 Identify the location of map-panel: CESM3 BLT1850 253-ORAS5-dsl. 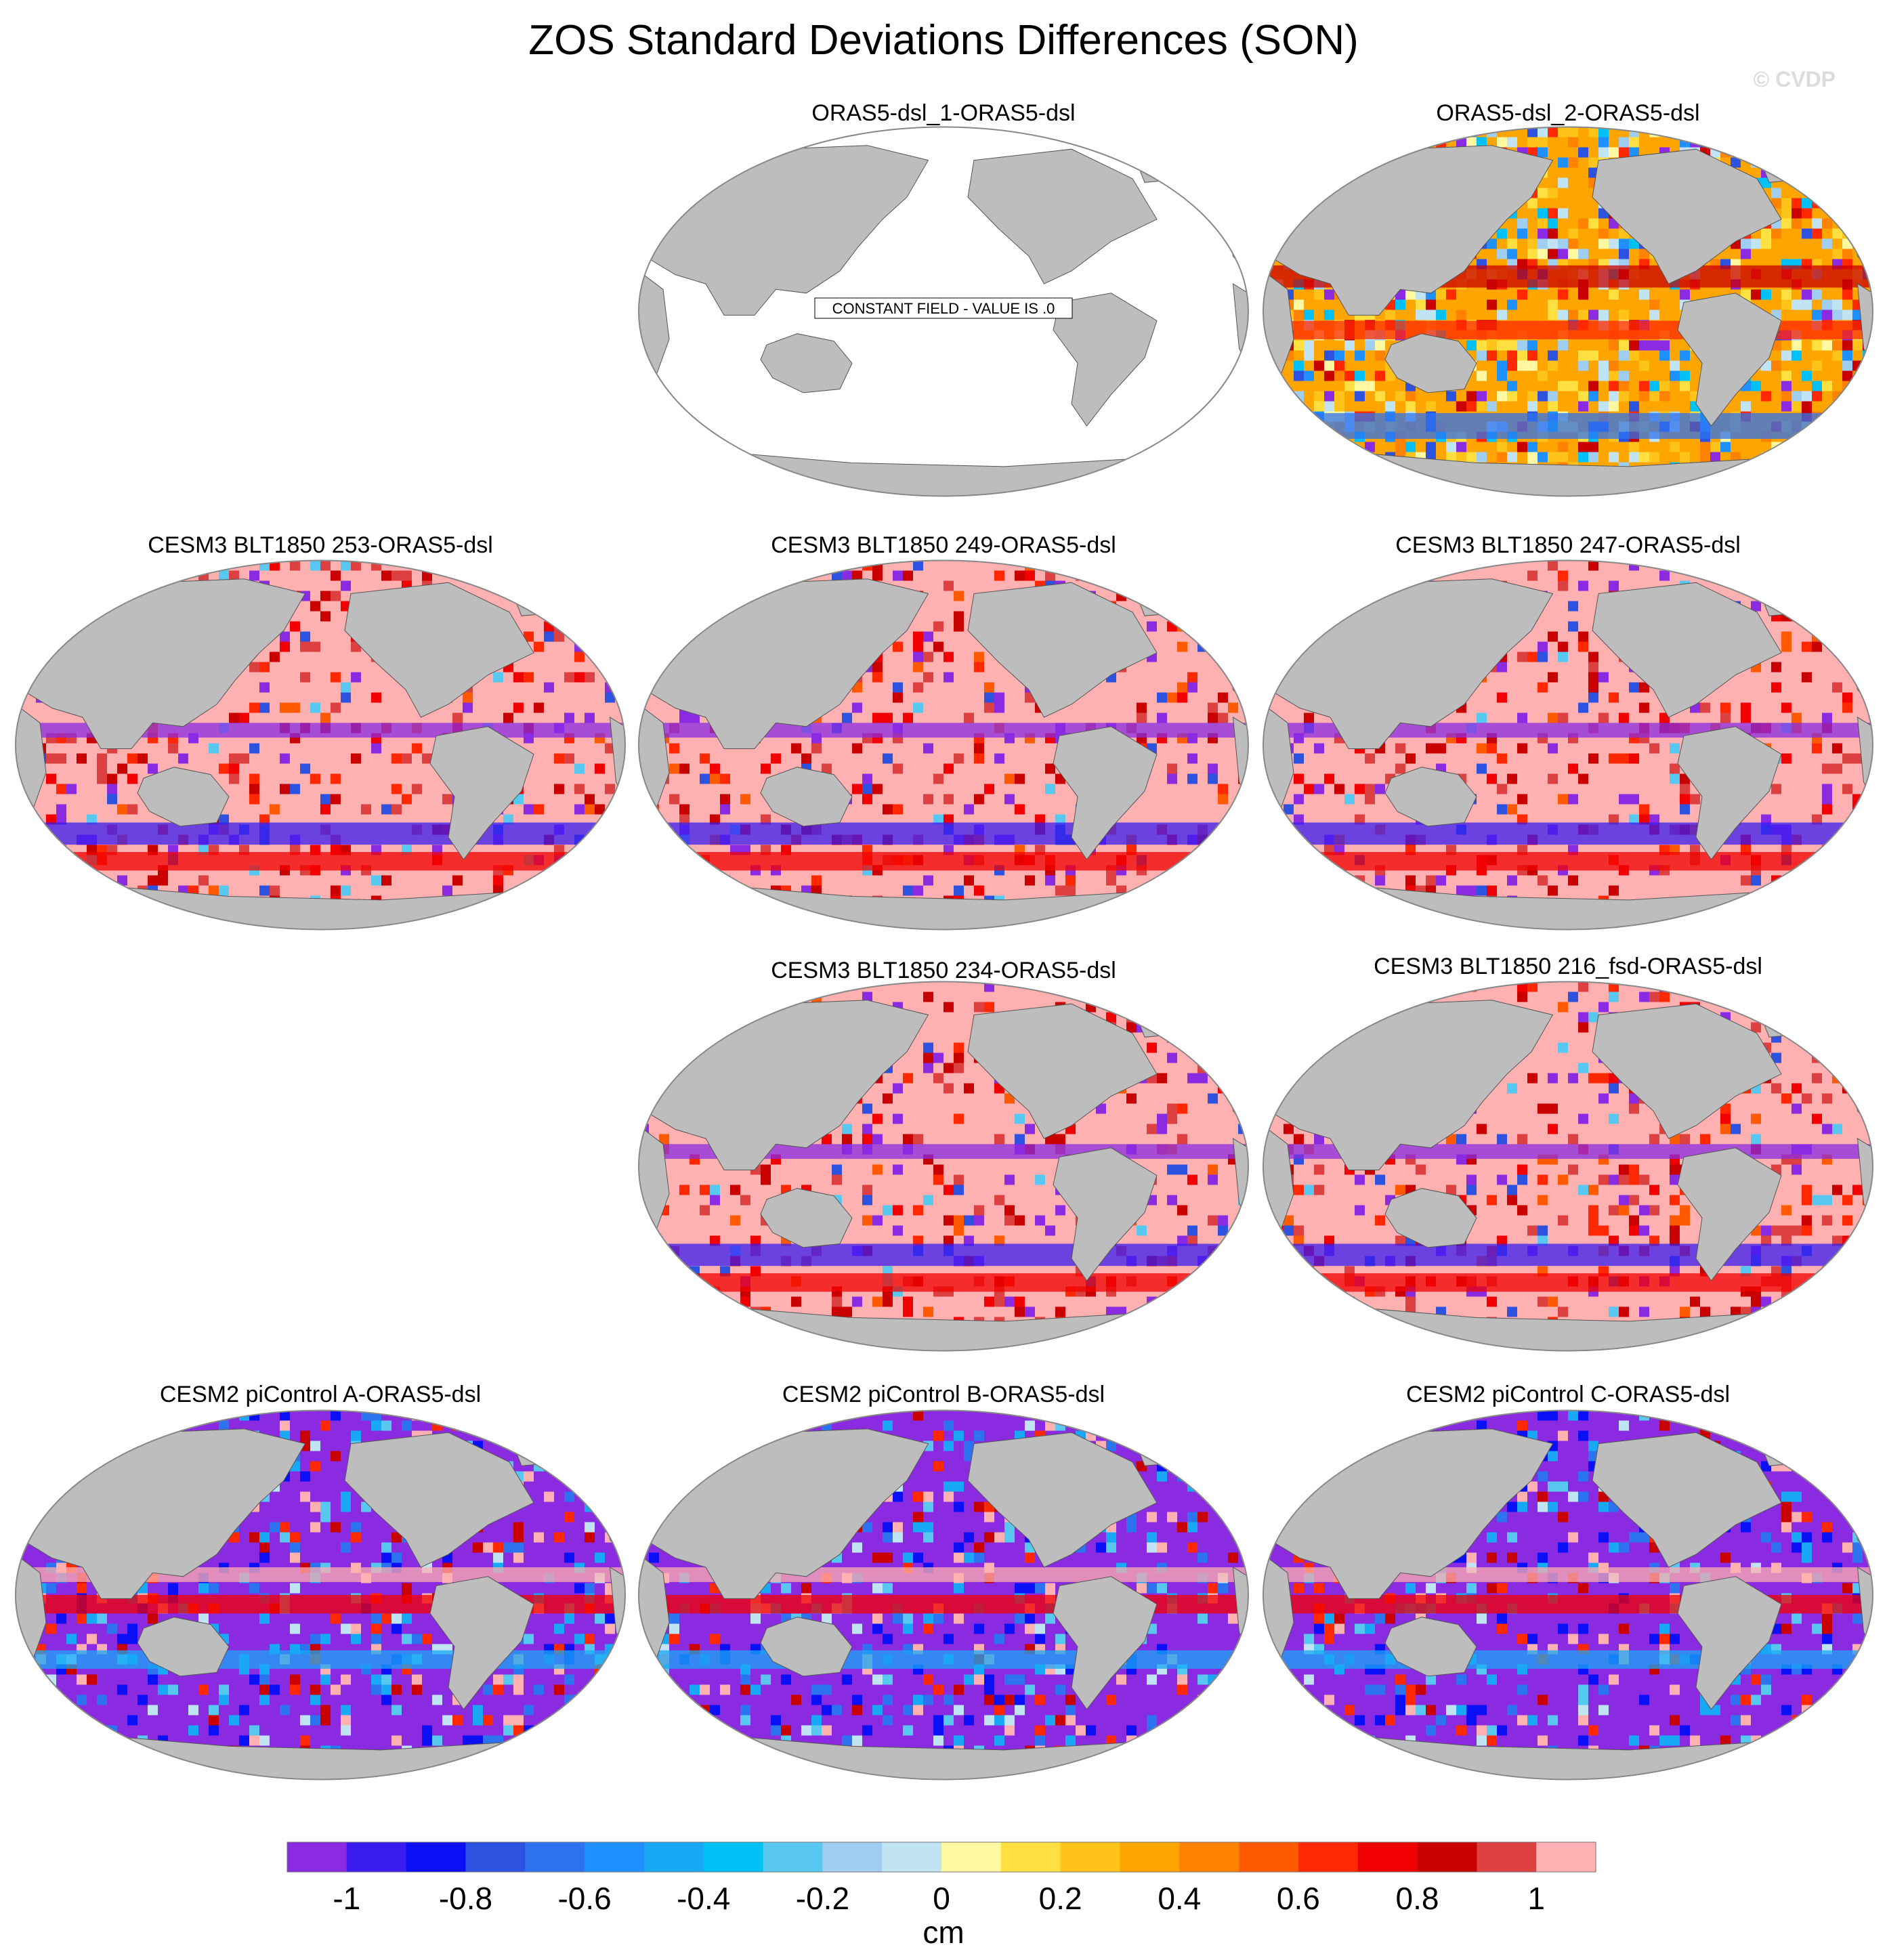
(320, 731).